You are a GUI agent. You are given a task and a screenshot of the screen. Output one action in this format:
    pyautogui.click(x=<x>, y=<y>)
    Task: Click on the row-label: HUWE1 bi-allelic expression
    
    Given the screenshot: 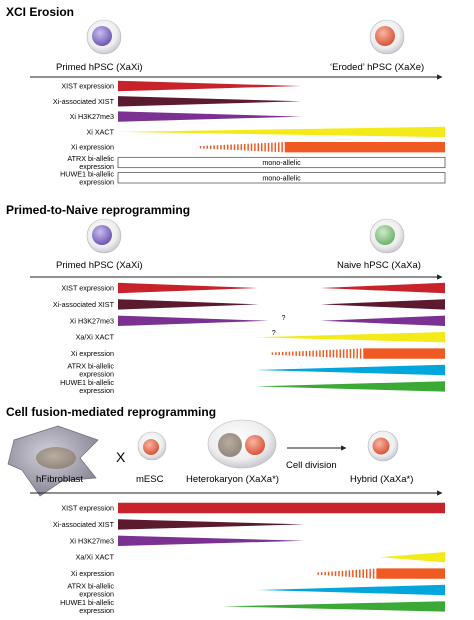 What is the action you would take?
    pyautogui.click(x=87, y=386)
    